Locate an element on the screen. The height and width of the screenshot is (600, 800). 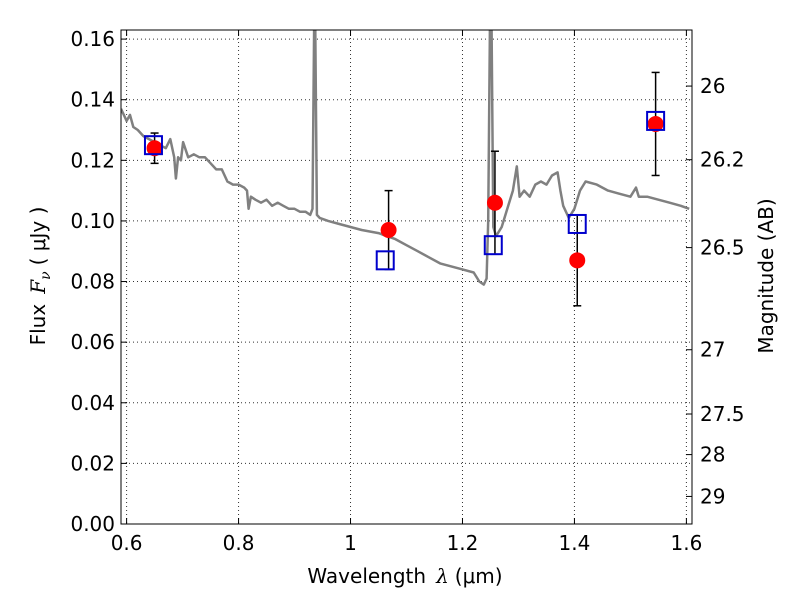
y-axis-symbol: F is located at coordinates (38, 287).